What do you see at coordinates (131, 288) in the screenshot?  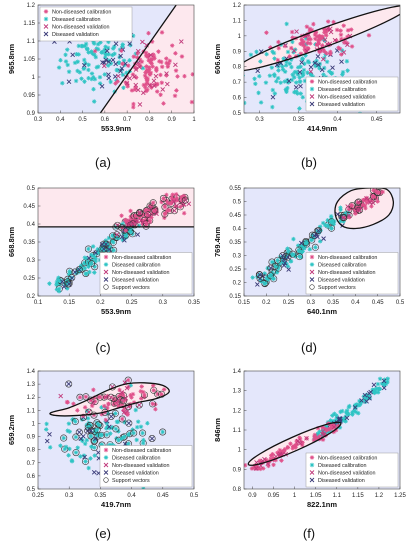 I see `legend-label: Support vectors` at bounding box center [131, 288].